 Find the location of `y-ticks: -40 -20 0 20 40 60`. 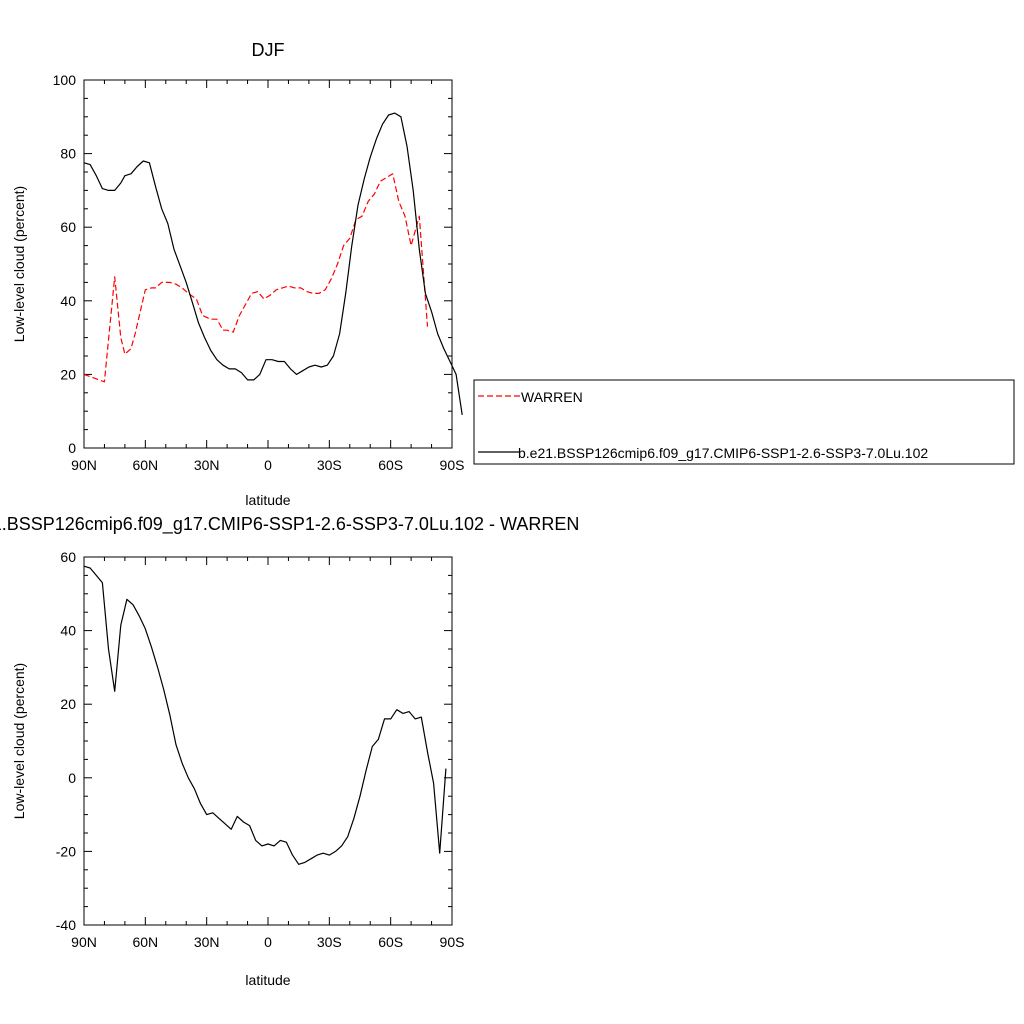

y-ticks: -40 -20 0 20 40 60 is located at coordinates (254, 741).